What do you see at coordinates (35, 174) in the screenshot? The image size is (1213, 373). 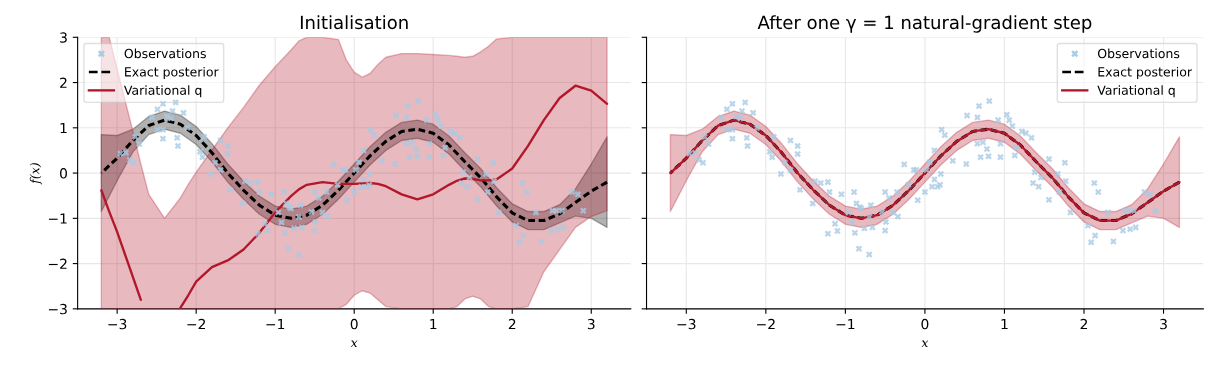 I see `y-axis-title: f(x)` at bounding box center [35, 174].